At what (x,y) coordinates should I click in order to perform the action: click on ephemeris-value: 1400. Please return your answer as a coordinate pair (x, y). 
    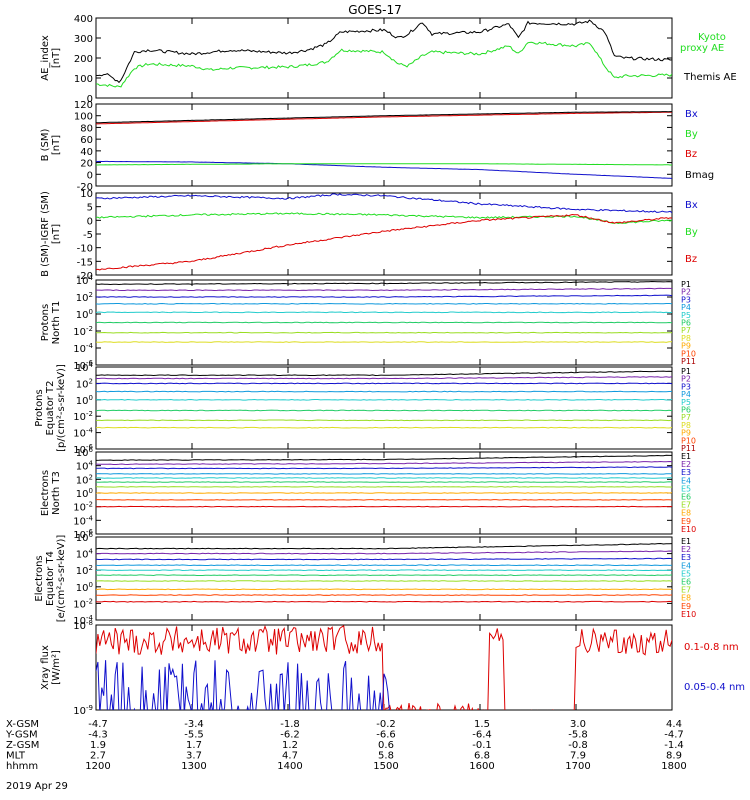
    Looking at the image, I should click on (289, 766).